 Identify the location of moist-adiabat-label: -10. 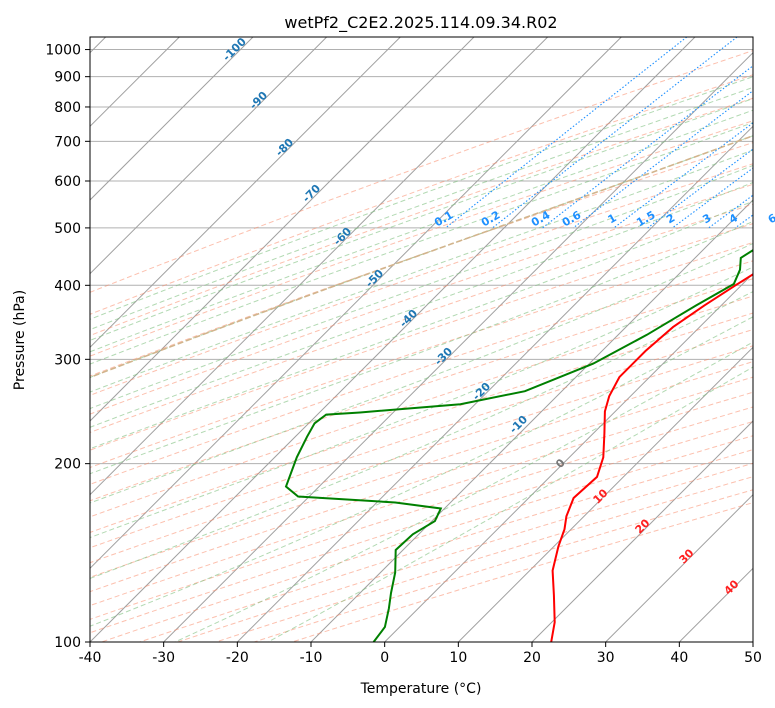
(518, 424).